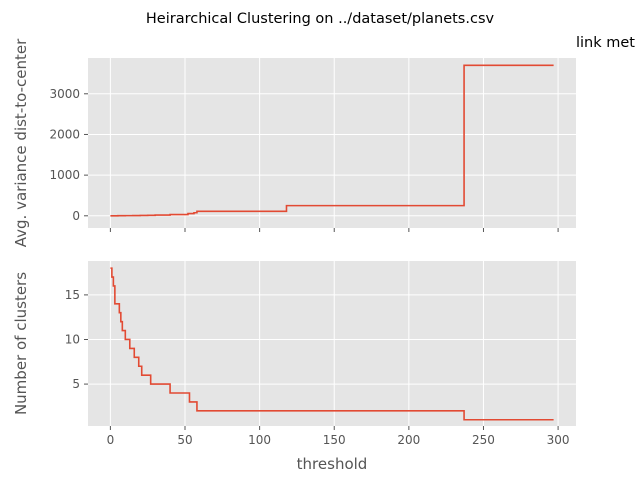 The height and width of the screenshot is (480, 640). I want to click on top-y-tick-label: 3000, so click(64, 94).